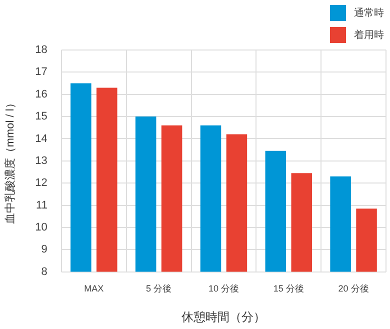  Describe the element at coordinates (41, 183) in the screenshot. I see `y-tick-label: 12` at that location.